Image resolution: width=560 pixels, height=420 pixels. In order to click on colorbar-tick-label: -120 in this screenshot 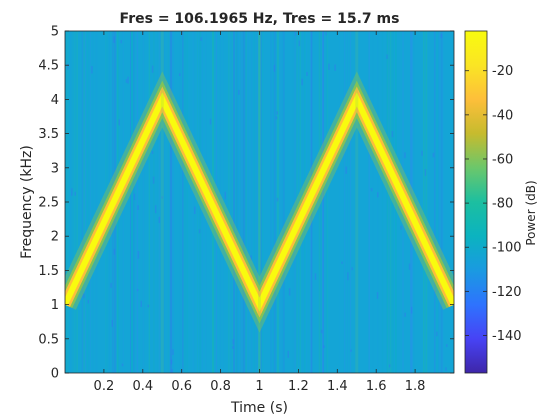, I will do `click(507, 292)`.